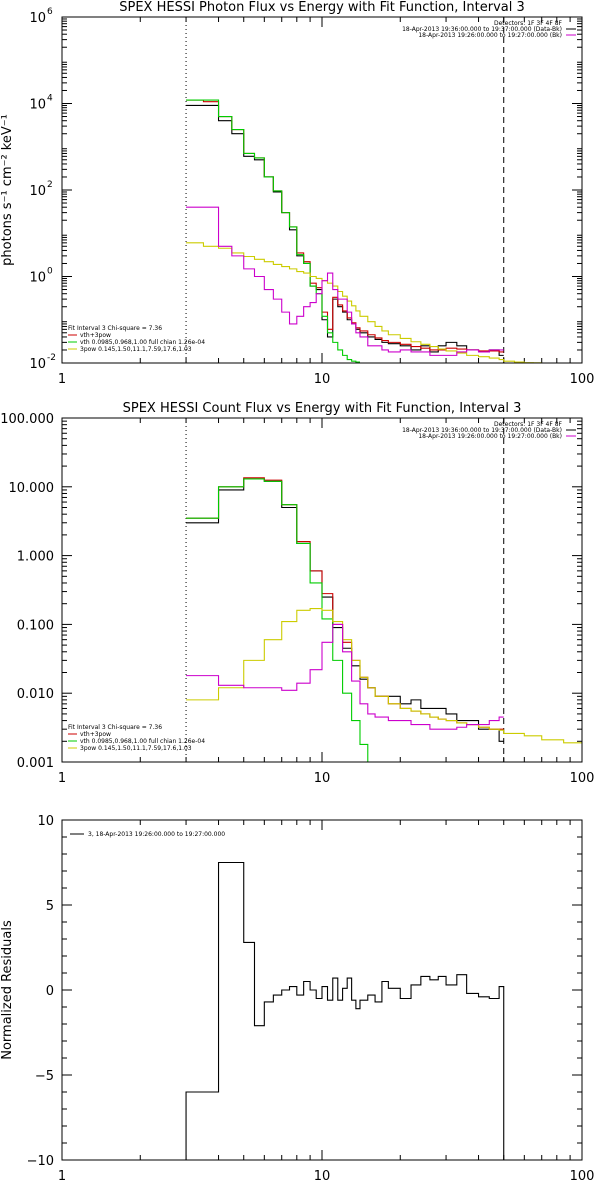 This screenshot has width=600, height=1200. What do you see at coordinates (50, 991) in the screenshot?
I see `y-tick-label: 0` at bounding box center [50, 991].